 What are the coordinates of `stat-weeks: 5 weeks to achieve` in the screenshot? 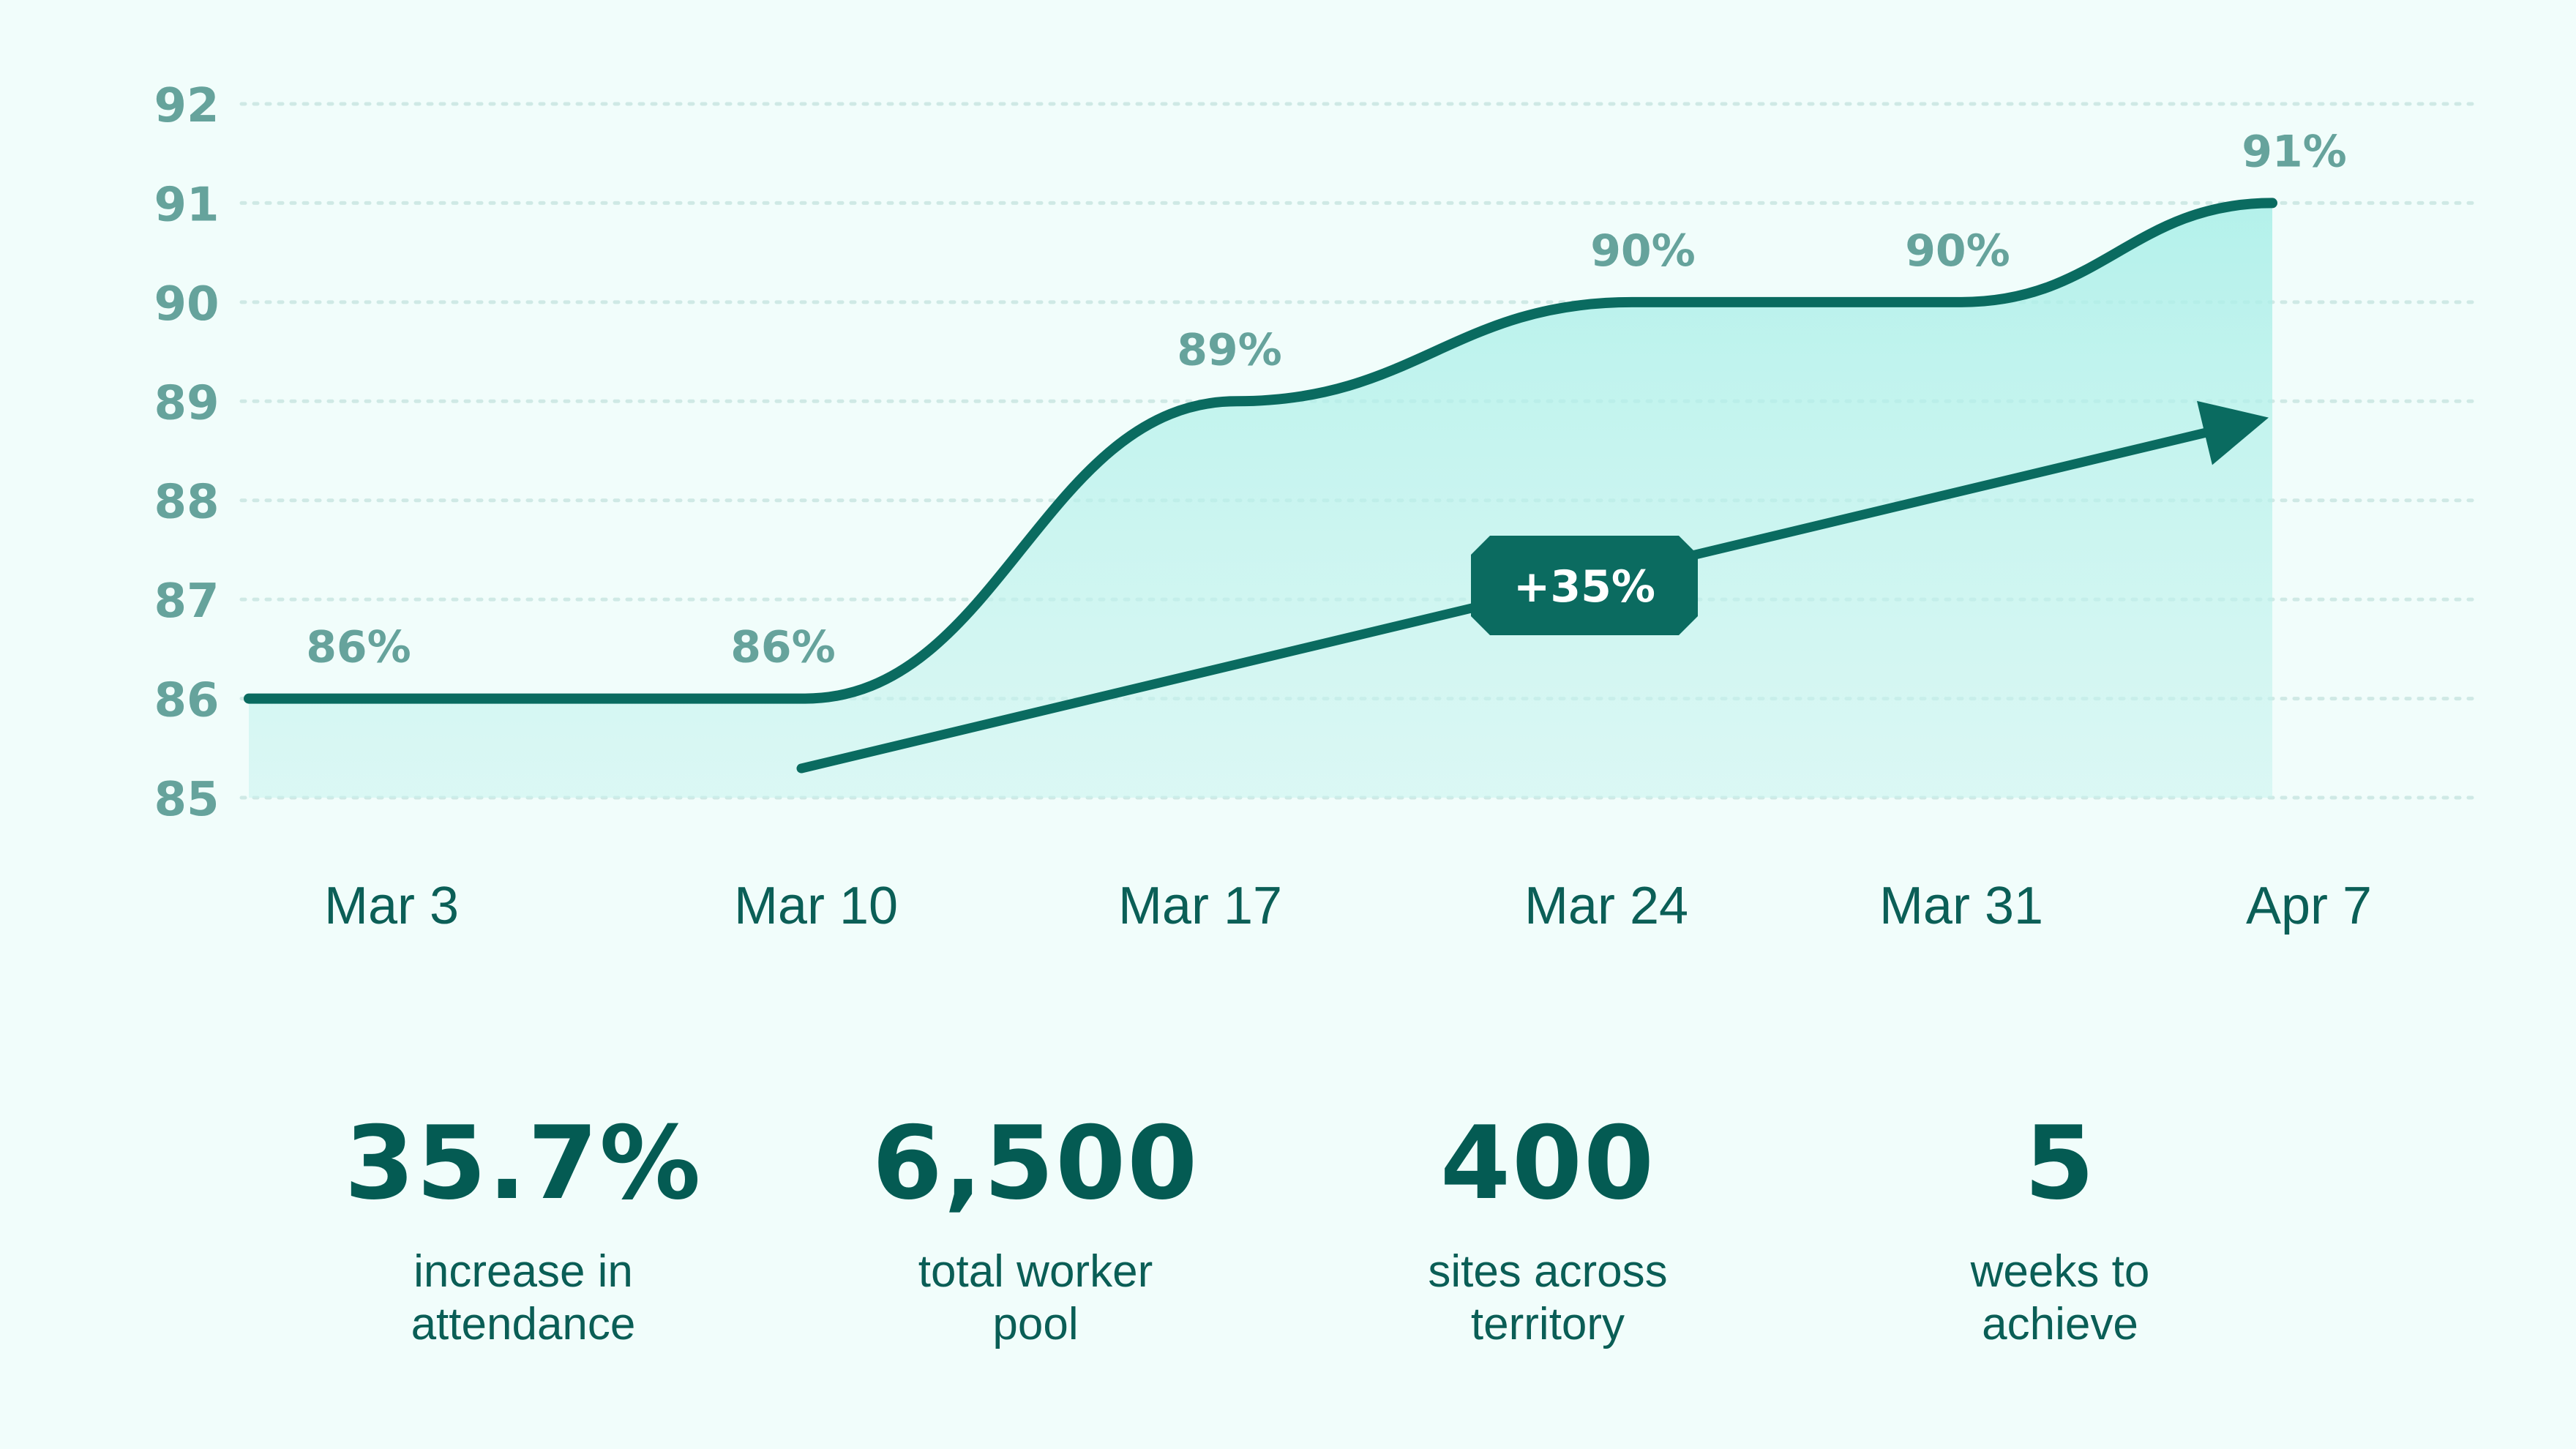 It's located at (2060, 1220).